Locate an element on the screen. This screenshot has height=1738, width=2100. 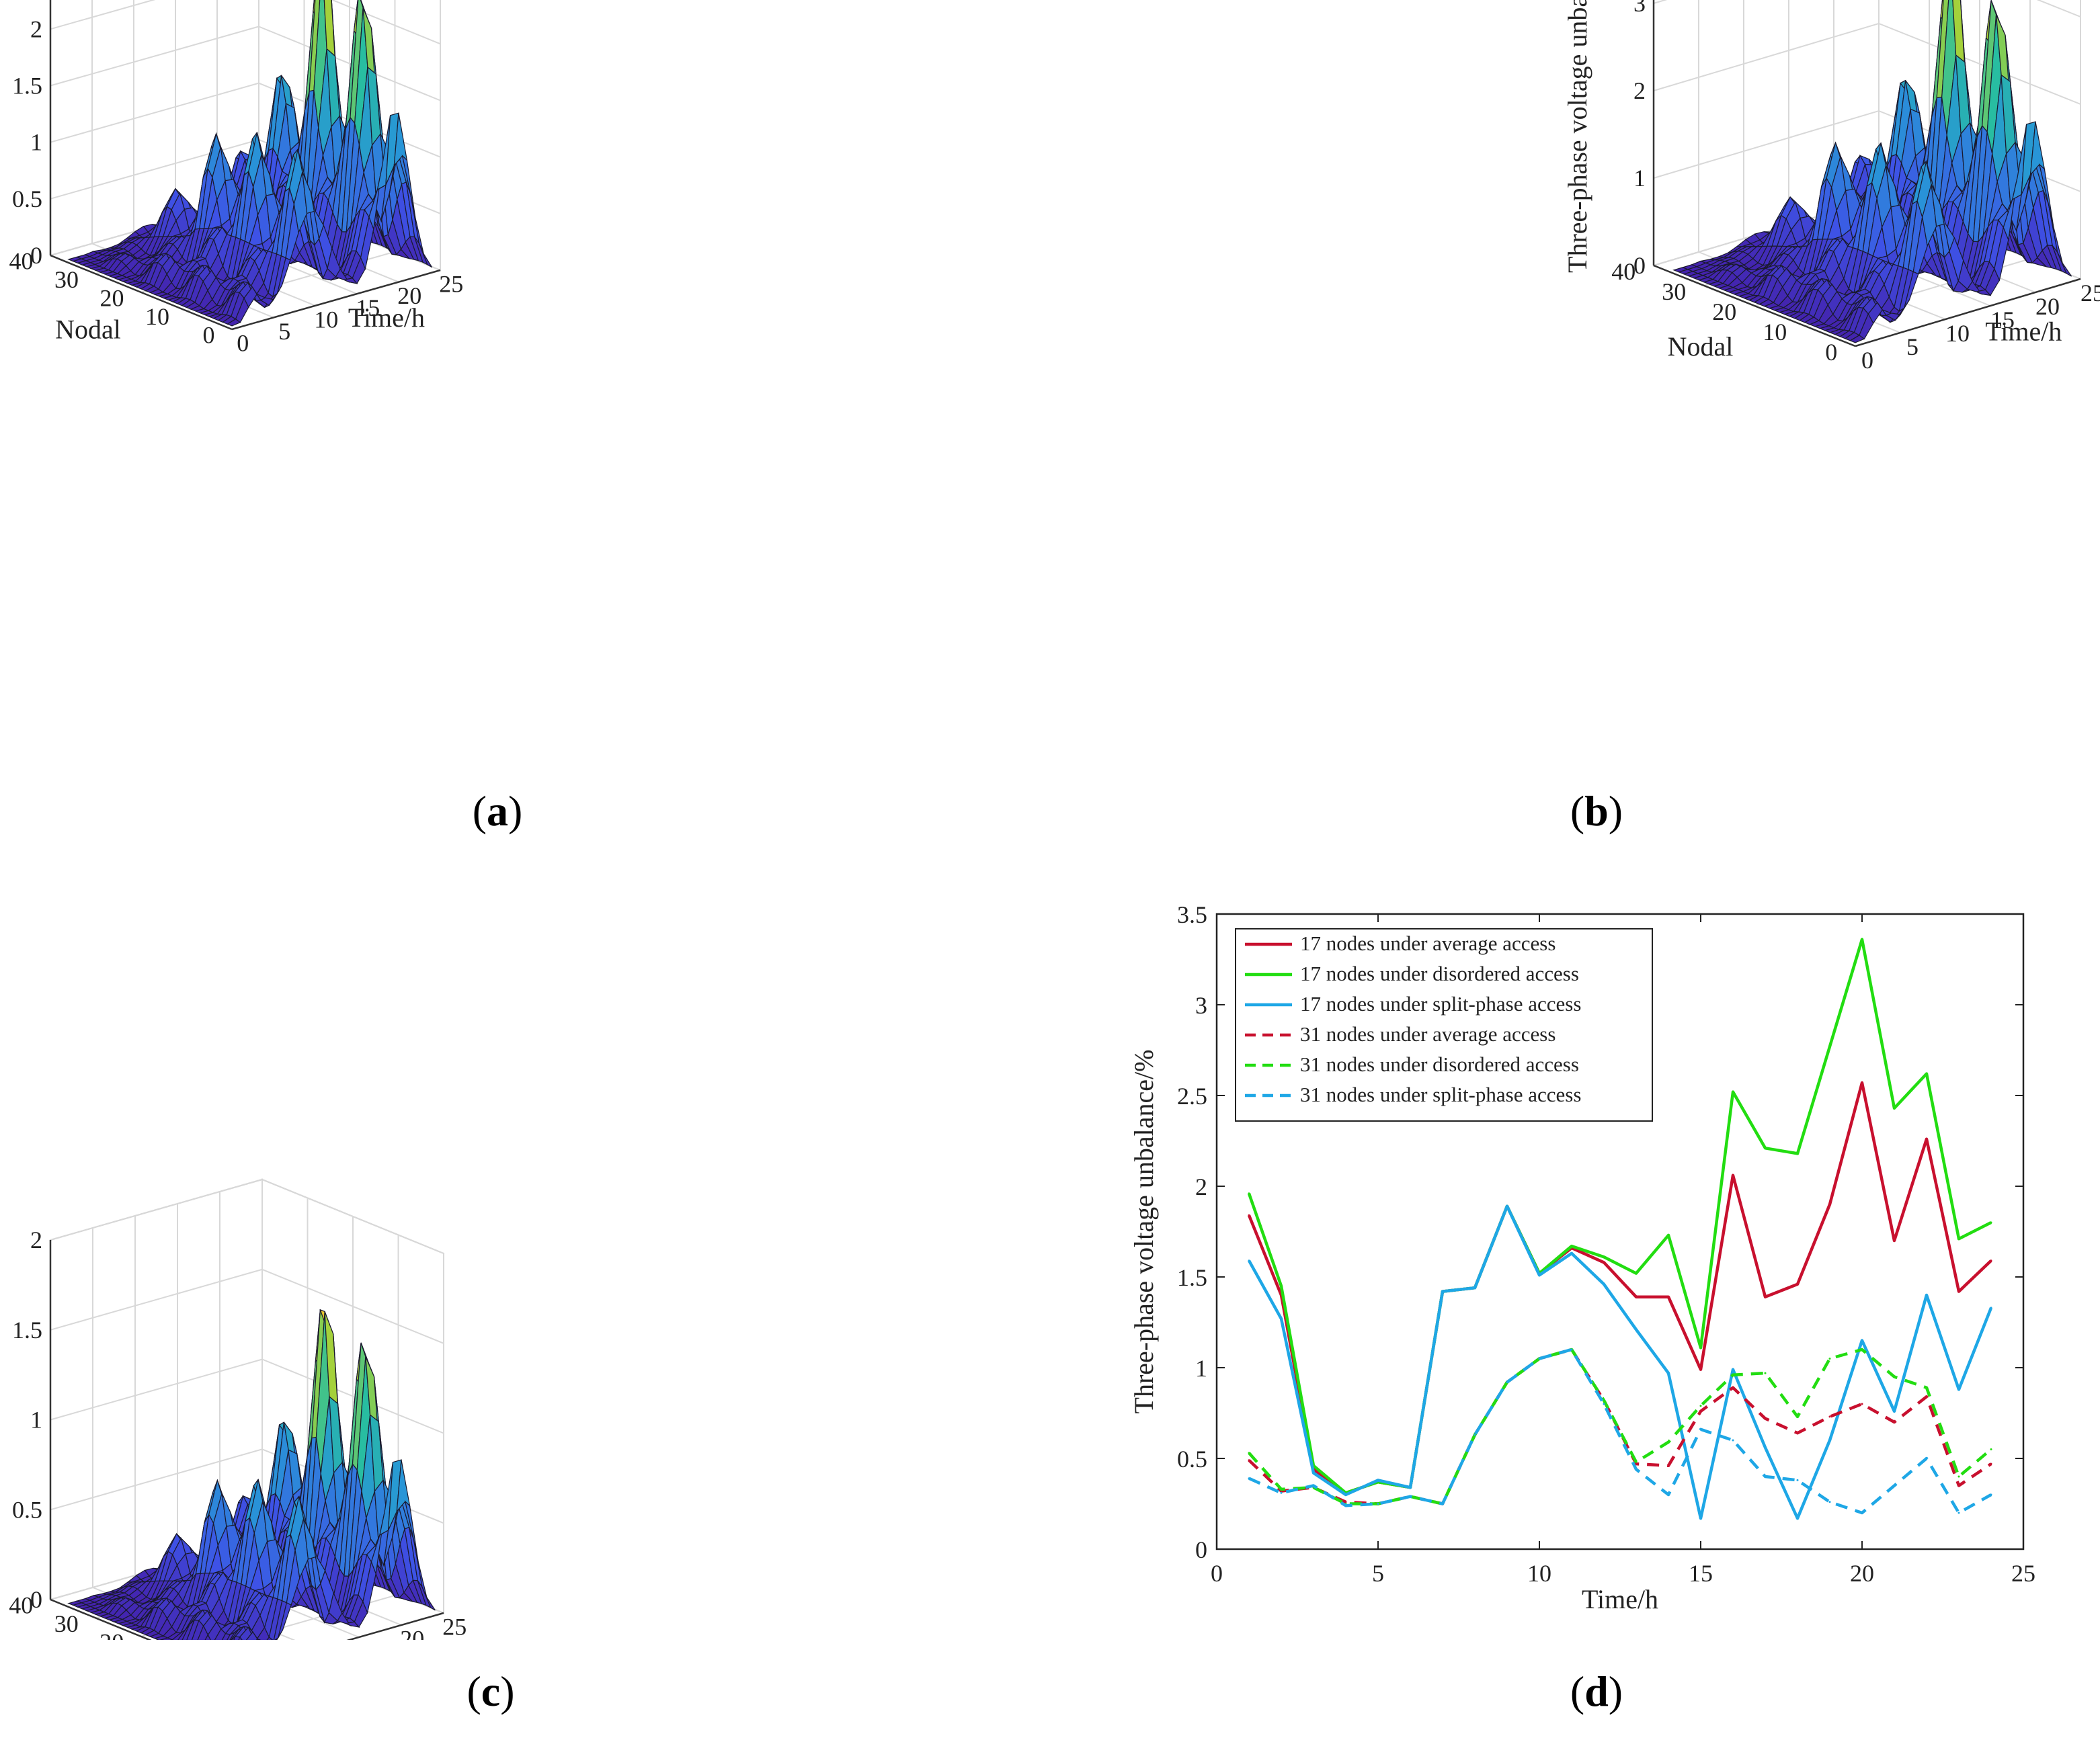
x-axis-label: Time/h is located at coordinates (1620, 1599).